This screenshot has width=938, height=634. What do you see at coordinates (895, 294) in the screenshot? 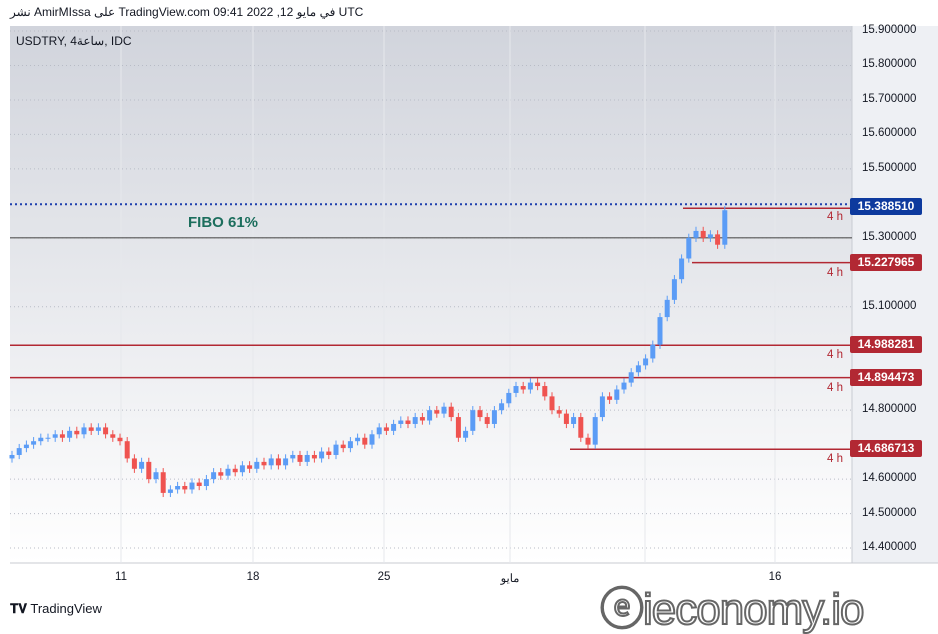
I see `price-scale` at bounding box center [895, 294].